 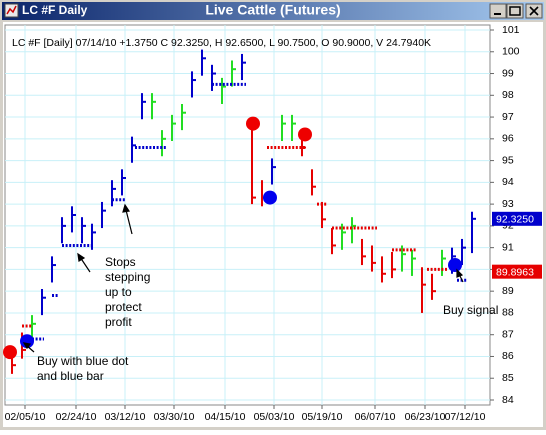 I want to click on x-tick-label: 02/24/10, so click(x=76, y=417).